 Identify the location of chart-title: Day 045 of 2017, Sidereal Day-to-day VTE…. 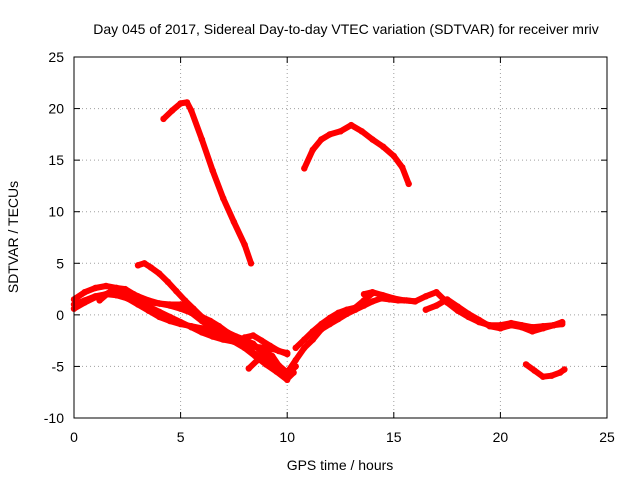
(345, 29).